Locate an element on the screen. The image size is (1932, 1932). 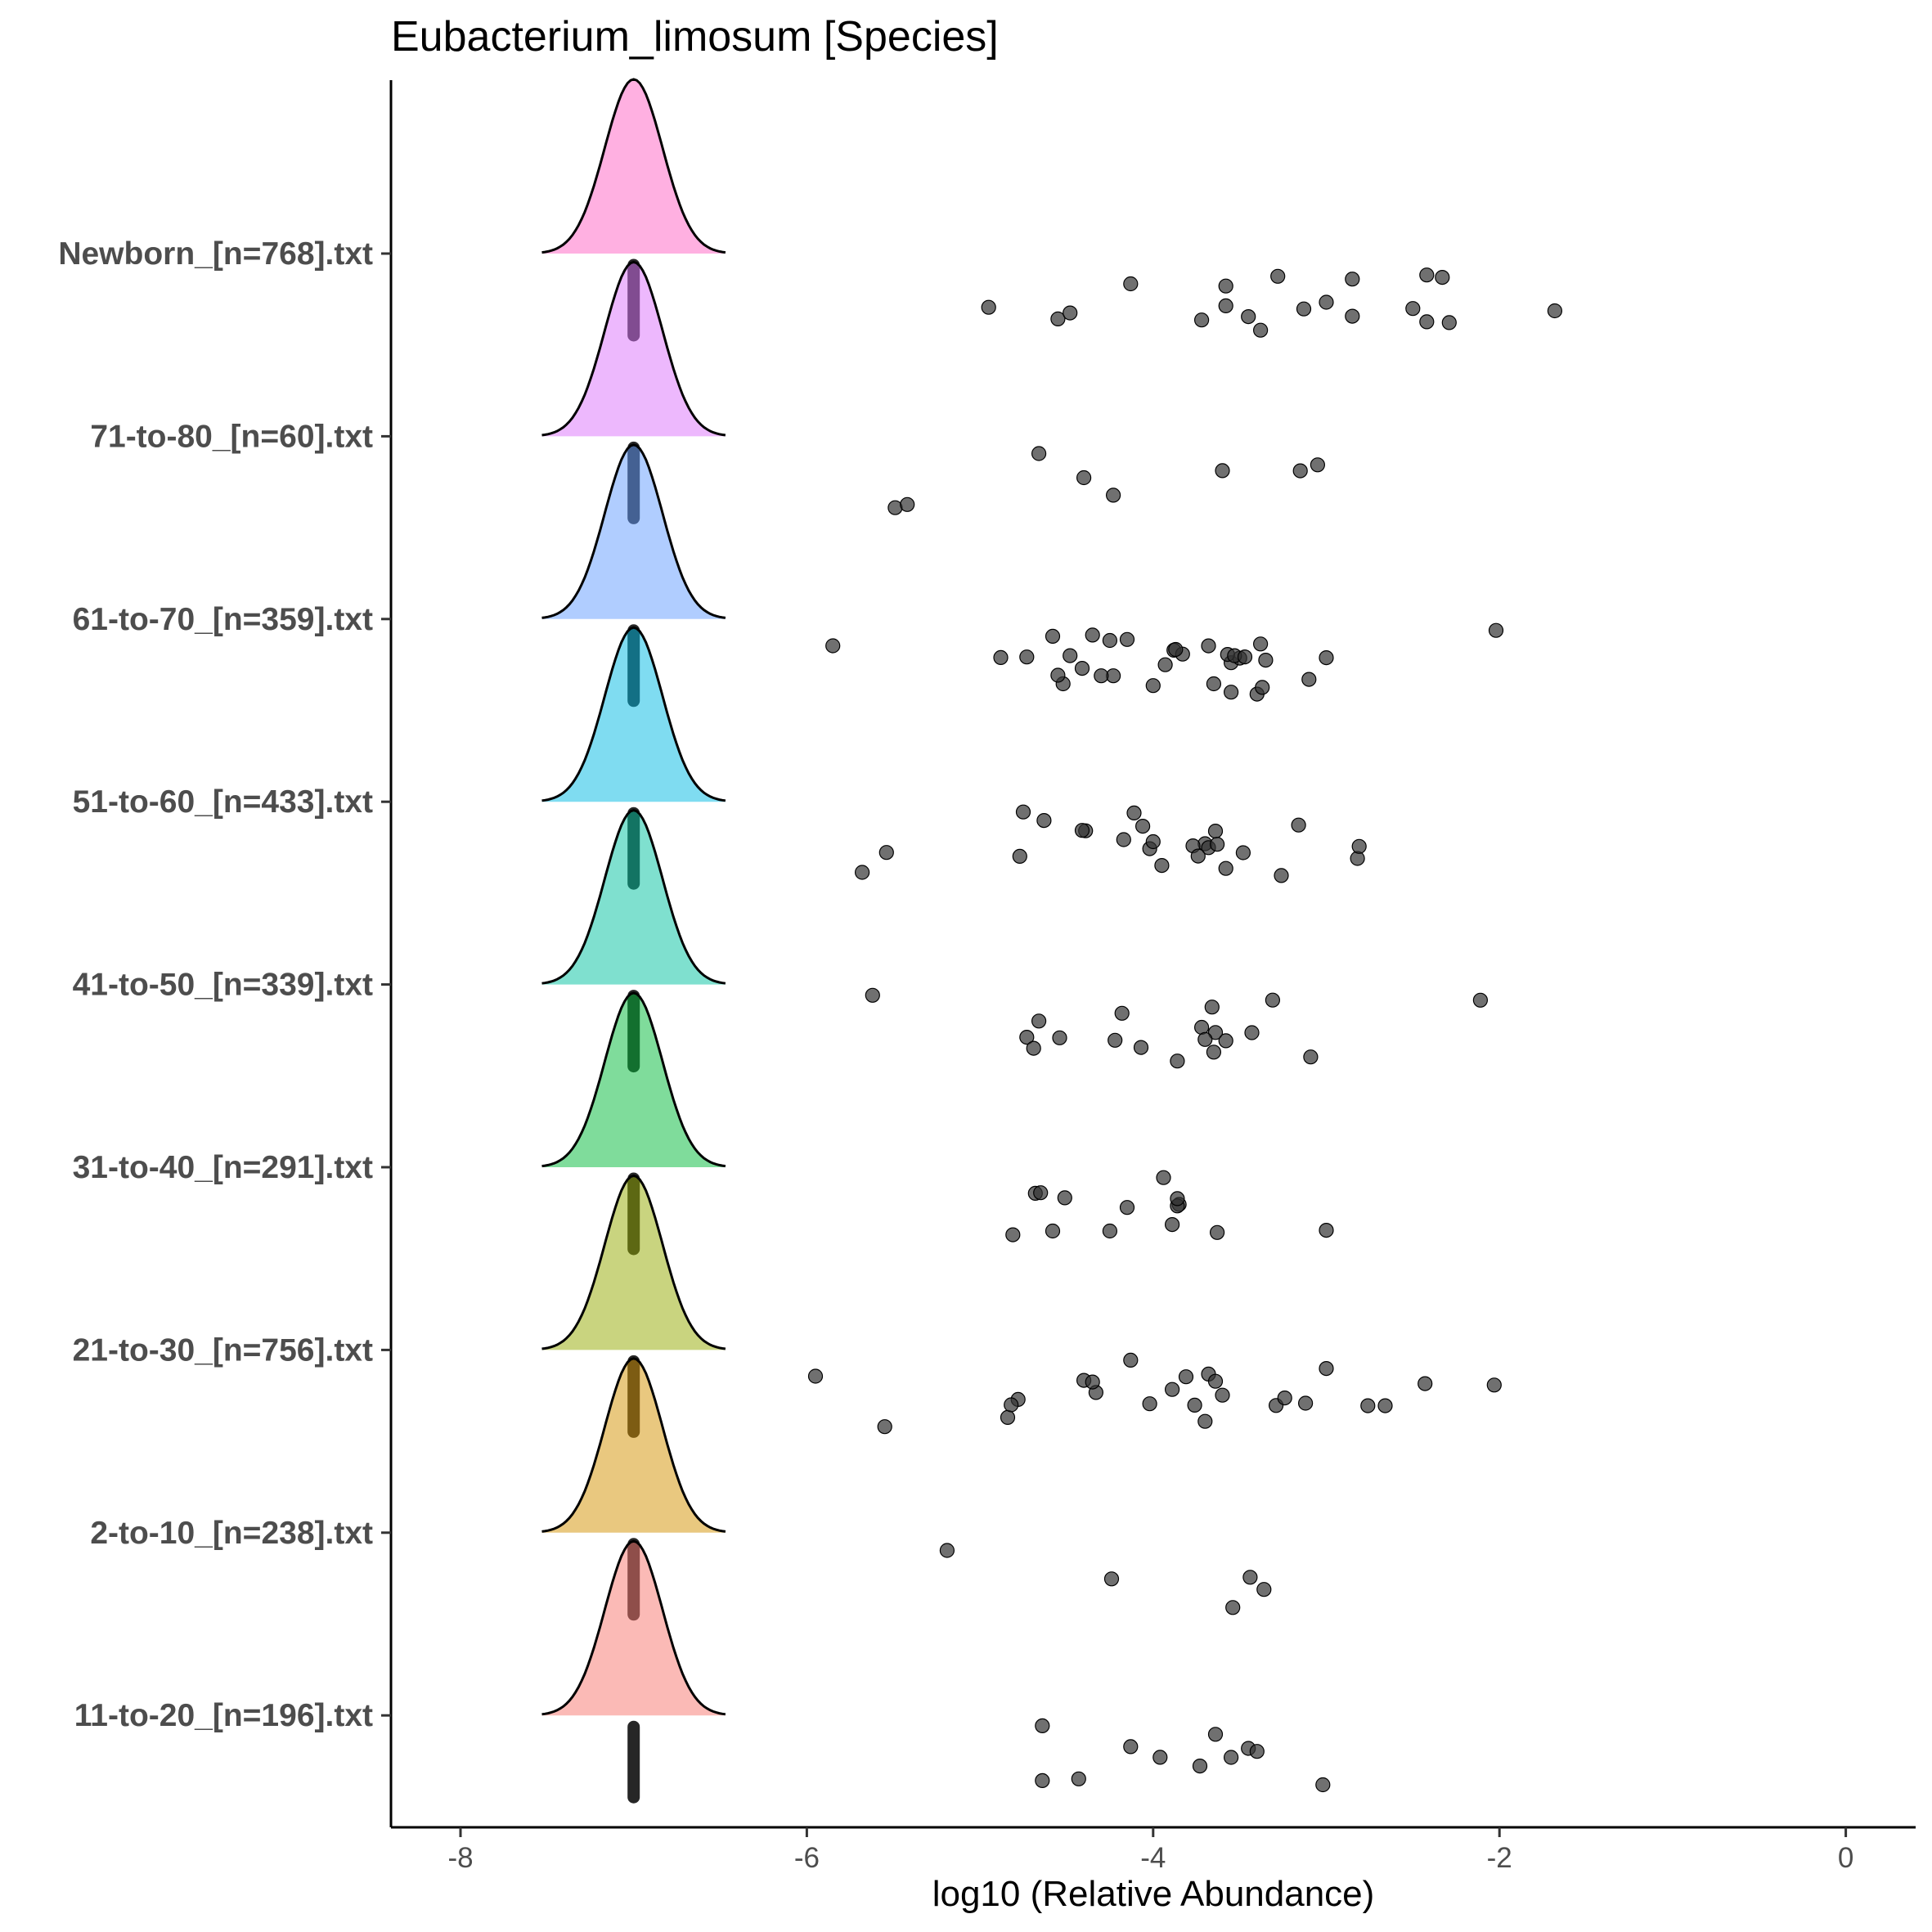
y-tick-label: 11-to-20_[n=196].txt is located at coordinates (224, 1715).